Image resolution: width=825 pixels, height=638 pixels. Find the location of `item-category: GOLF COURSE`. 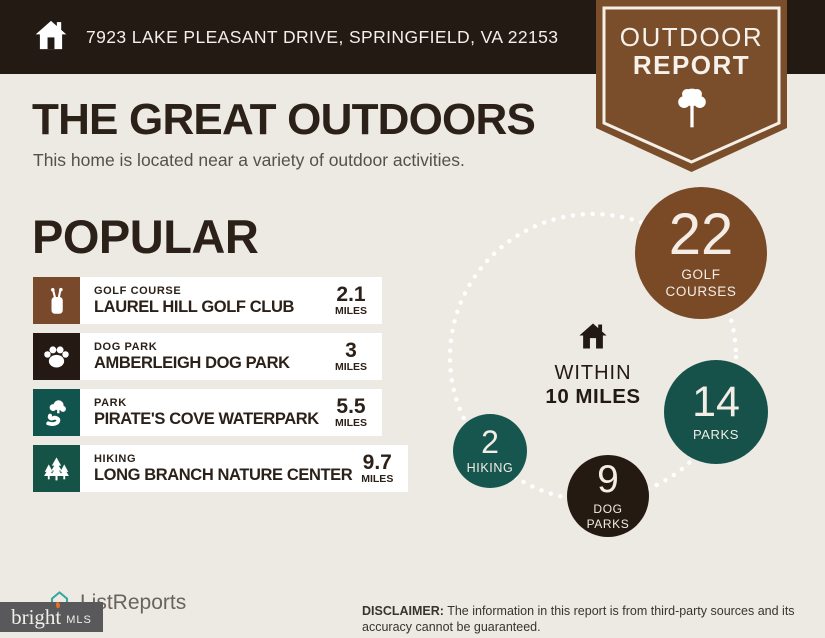

item-category: GOLF COURSE is located at coordinates (138, 290).